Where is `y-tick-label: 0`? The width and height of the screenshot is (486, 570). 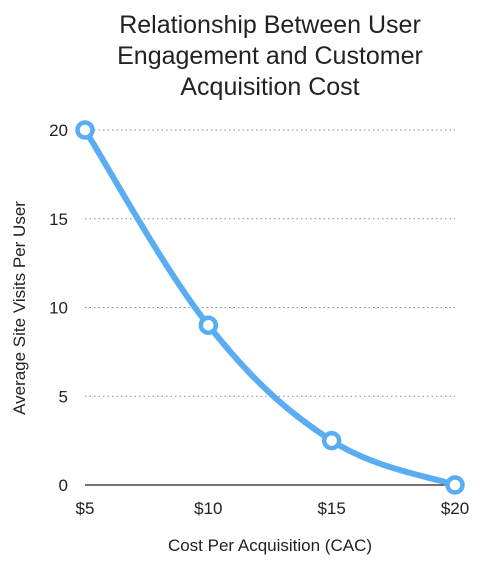
y-tick-label: 0 is located at coordinates (63, 485).